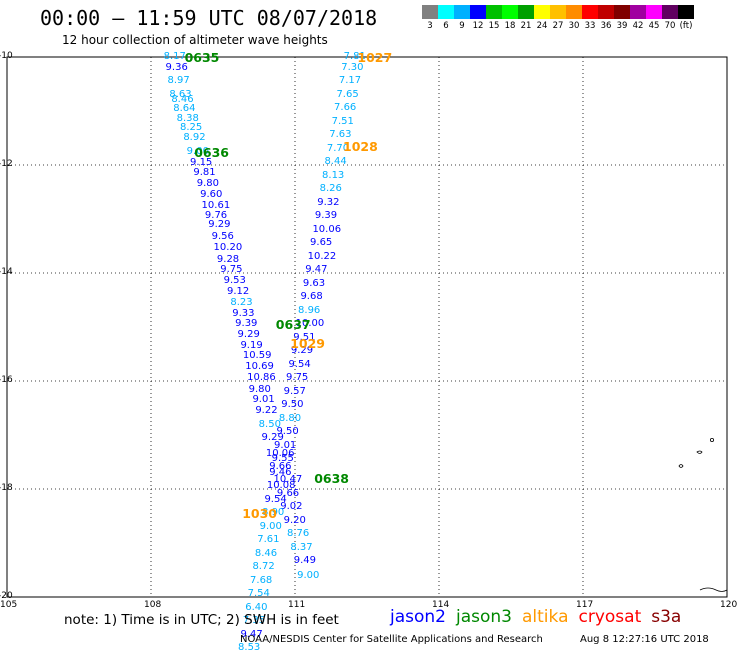 The image size is (740, 653). What do you see at coordinates (187, 119) in the screenshot?
I see `wave-height-value: 8.38` at bounding box center [187, 119].